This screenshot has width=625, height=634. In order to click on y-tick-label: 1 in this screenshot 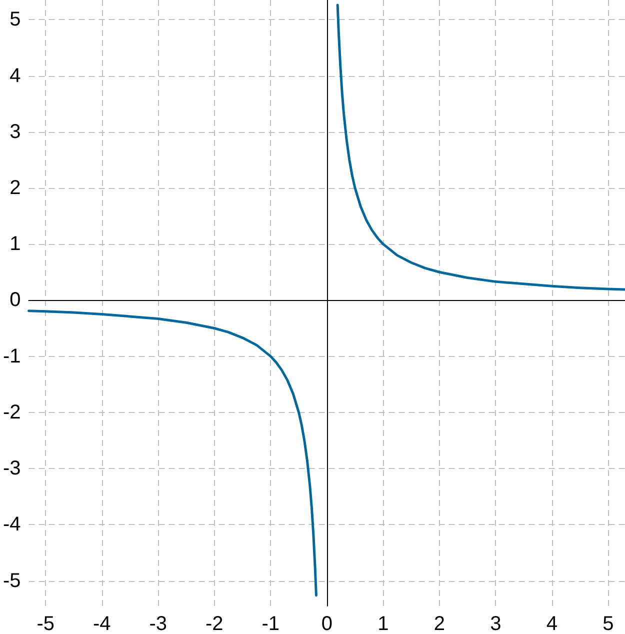, I will do `click(15, 244)`.